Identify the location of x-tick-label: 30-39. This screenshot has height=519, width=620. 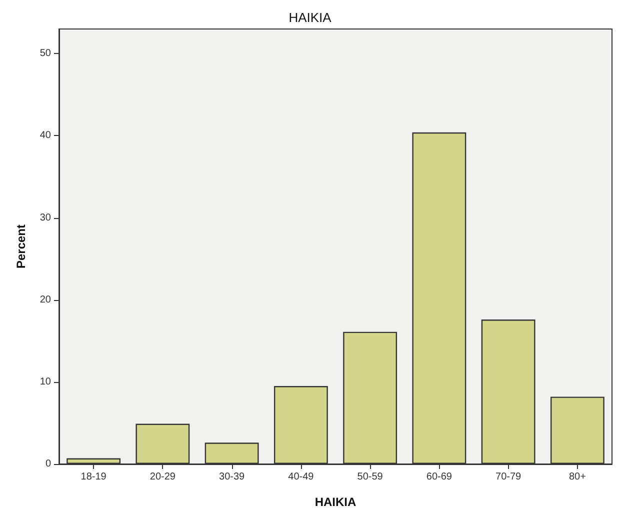
(232, 477).